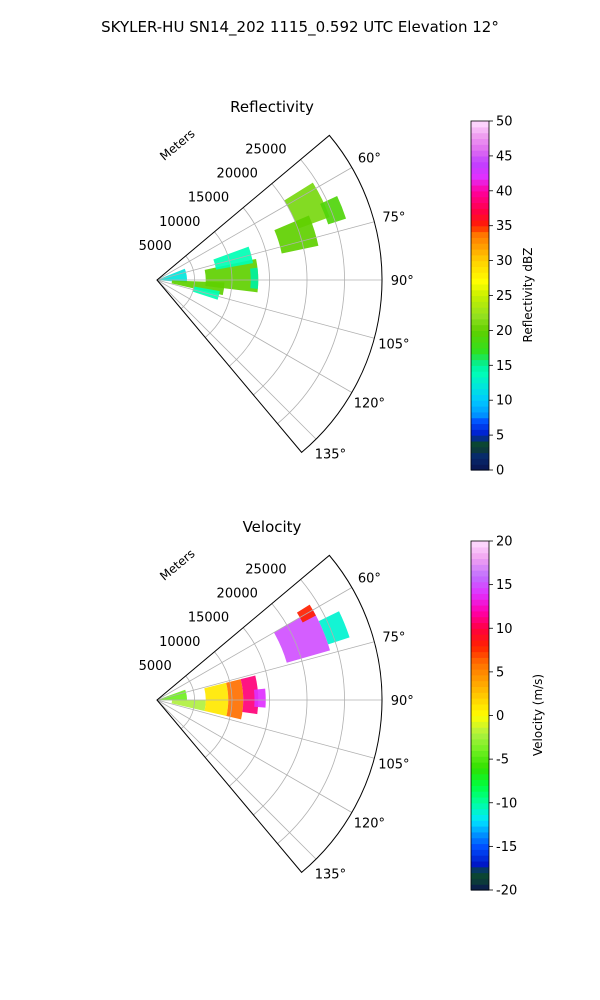 The image size is (600, 1000). What do you see at coordinates (272, 107) in the screenshot?
I see `reflectivity-title: Reflectivity` at bounding box center [272, 107].